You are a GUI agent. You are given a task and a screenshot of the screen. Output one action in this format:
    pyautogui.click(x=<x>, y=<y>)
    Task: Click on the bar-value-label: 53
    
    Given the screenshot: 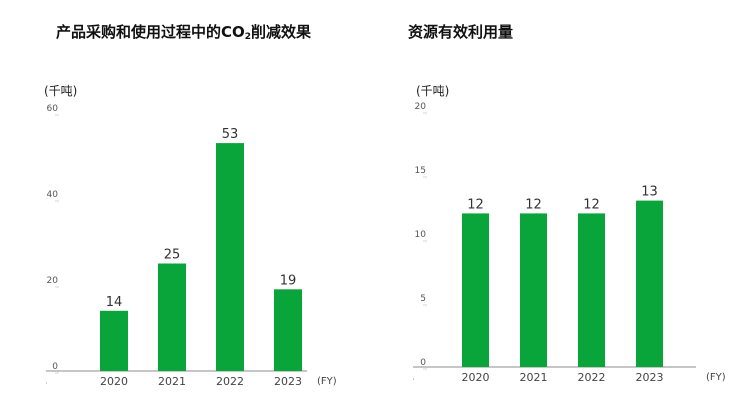 What is the action you would take?
    pyautogui.click(x=230, y=134)
    